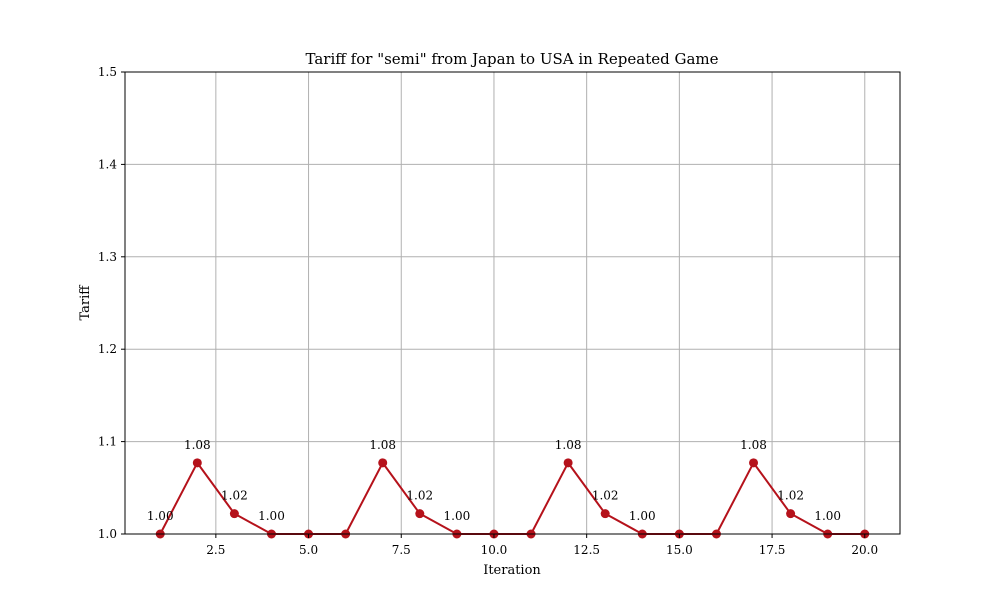  I want to click on x-tick-label: 20.0, so click(864, 550).